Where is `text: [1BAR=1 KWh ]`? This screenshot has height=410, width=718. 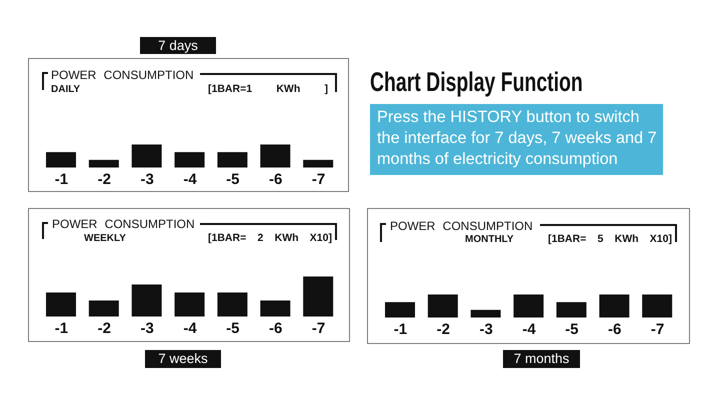
text: [1BAR=1 KWh ] is located at coordinates (268, 89).